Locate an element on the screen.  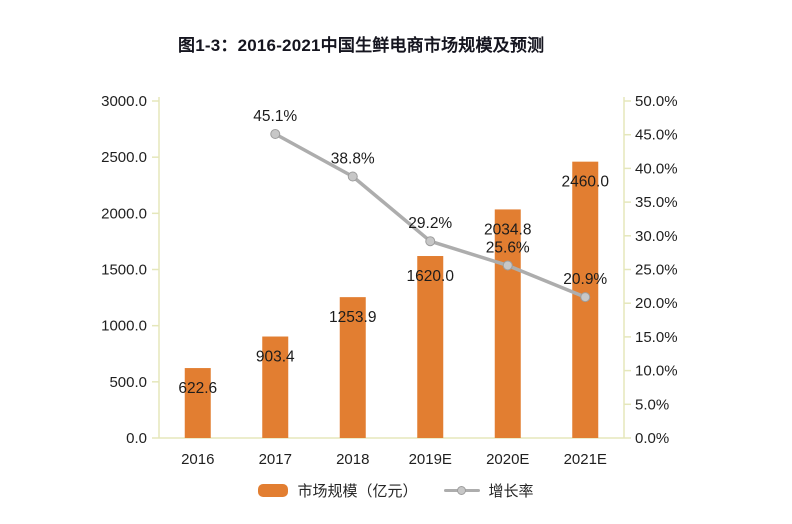
growth-label-2021E: 20.9% is located at coordinates (585, 279).